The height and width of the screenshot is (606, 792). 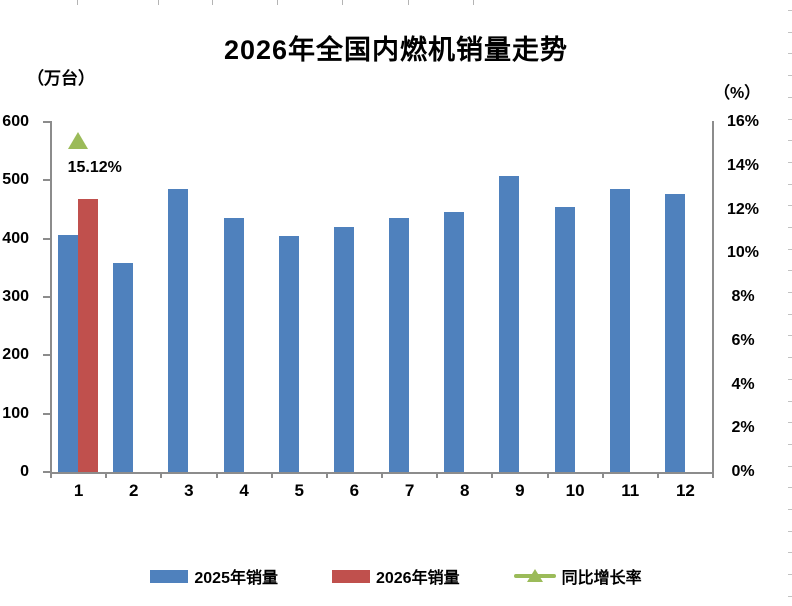 I want to click on left-axis-tick-label: 500, so click(x=15, y=180).